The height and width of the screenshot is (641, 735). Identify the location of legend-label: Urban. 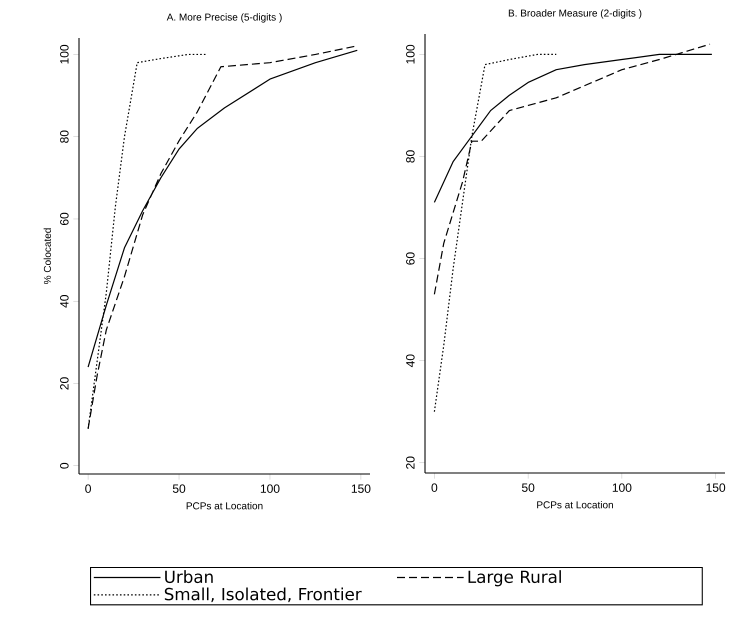
(189, 577).